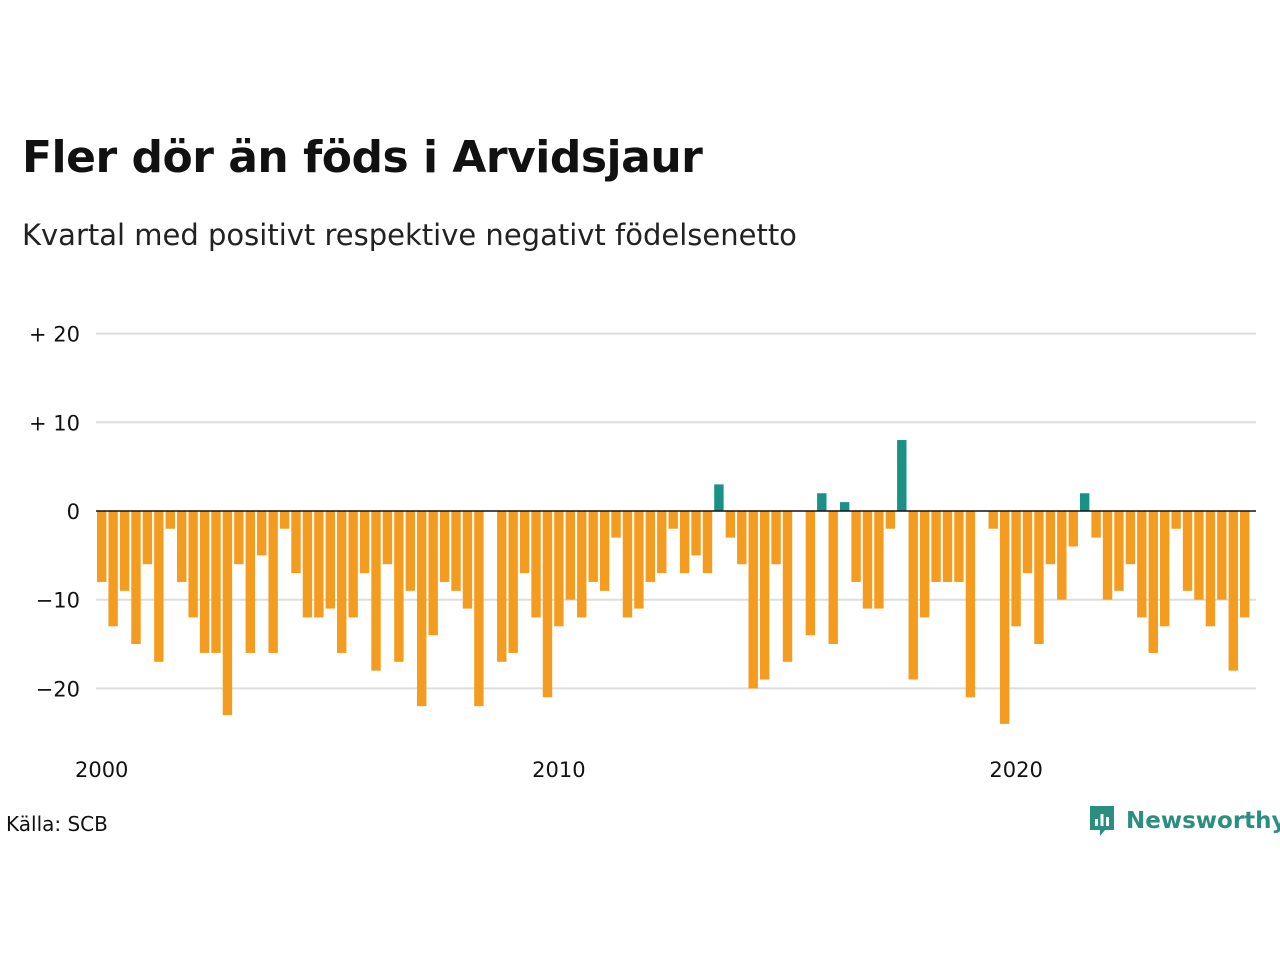 The image size is (1280, 960). What do you see at coordinates (58, 689) in the screenshot?
I see `y-tick-label: −20` at bounding box center [58, 689].